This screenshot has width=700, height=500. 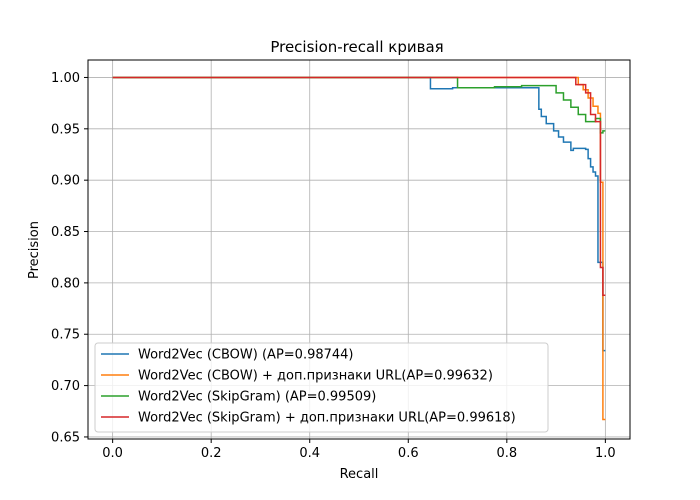 I want to click on x-tick-label: 0.0, so click(x=112, y=453).